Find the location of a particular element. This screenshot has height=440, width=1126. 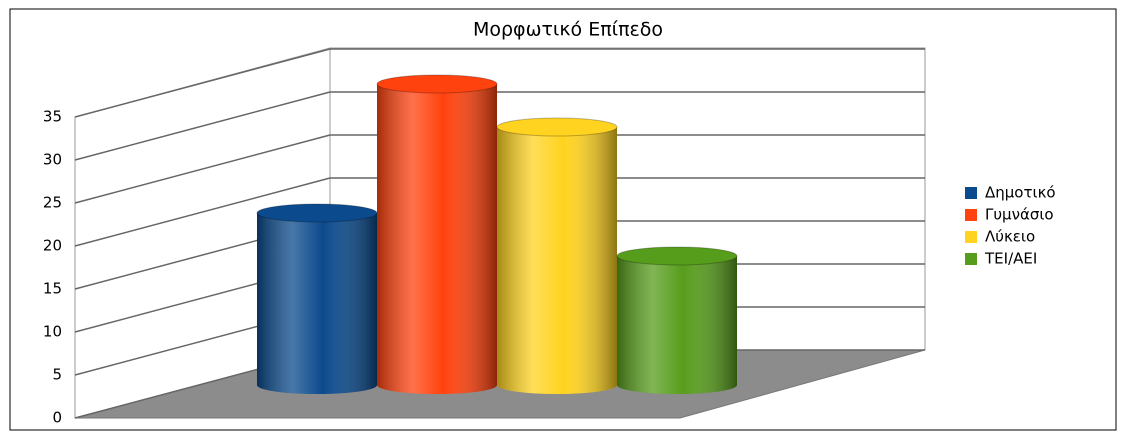

y-tick-label: 10 is located at coordinates (52, 332).